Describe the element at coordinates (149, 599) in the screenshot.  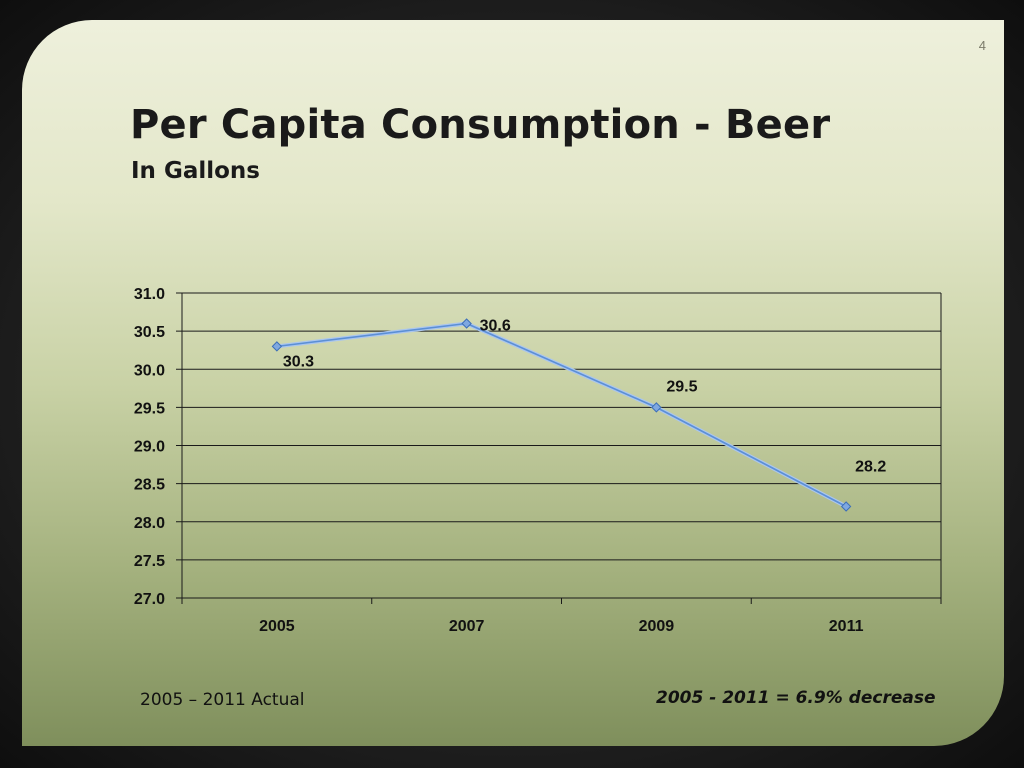
I see `y-tick-label: 27.0` at that location.